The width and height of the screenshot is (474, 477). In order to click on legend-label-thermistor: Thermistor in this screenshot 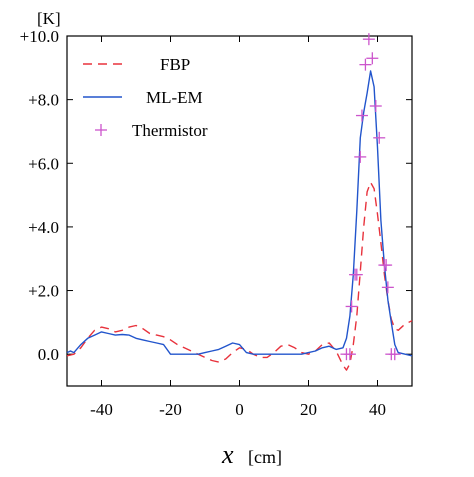, I will do `click(170, 130)`.